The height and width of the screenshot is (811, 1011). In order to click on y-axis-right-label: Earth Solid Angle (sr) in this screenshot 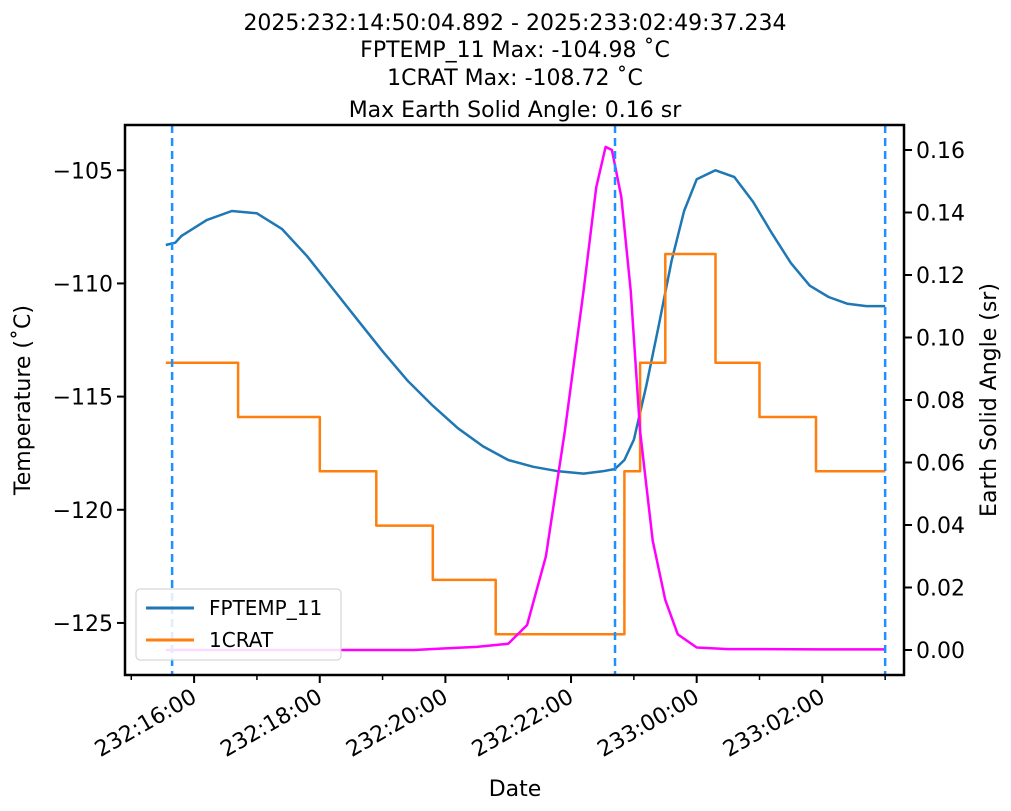, I will do `click(989, 400)`.